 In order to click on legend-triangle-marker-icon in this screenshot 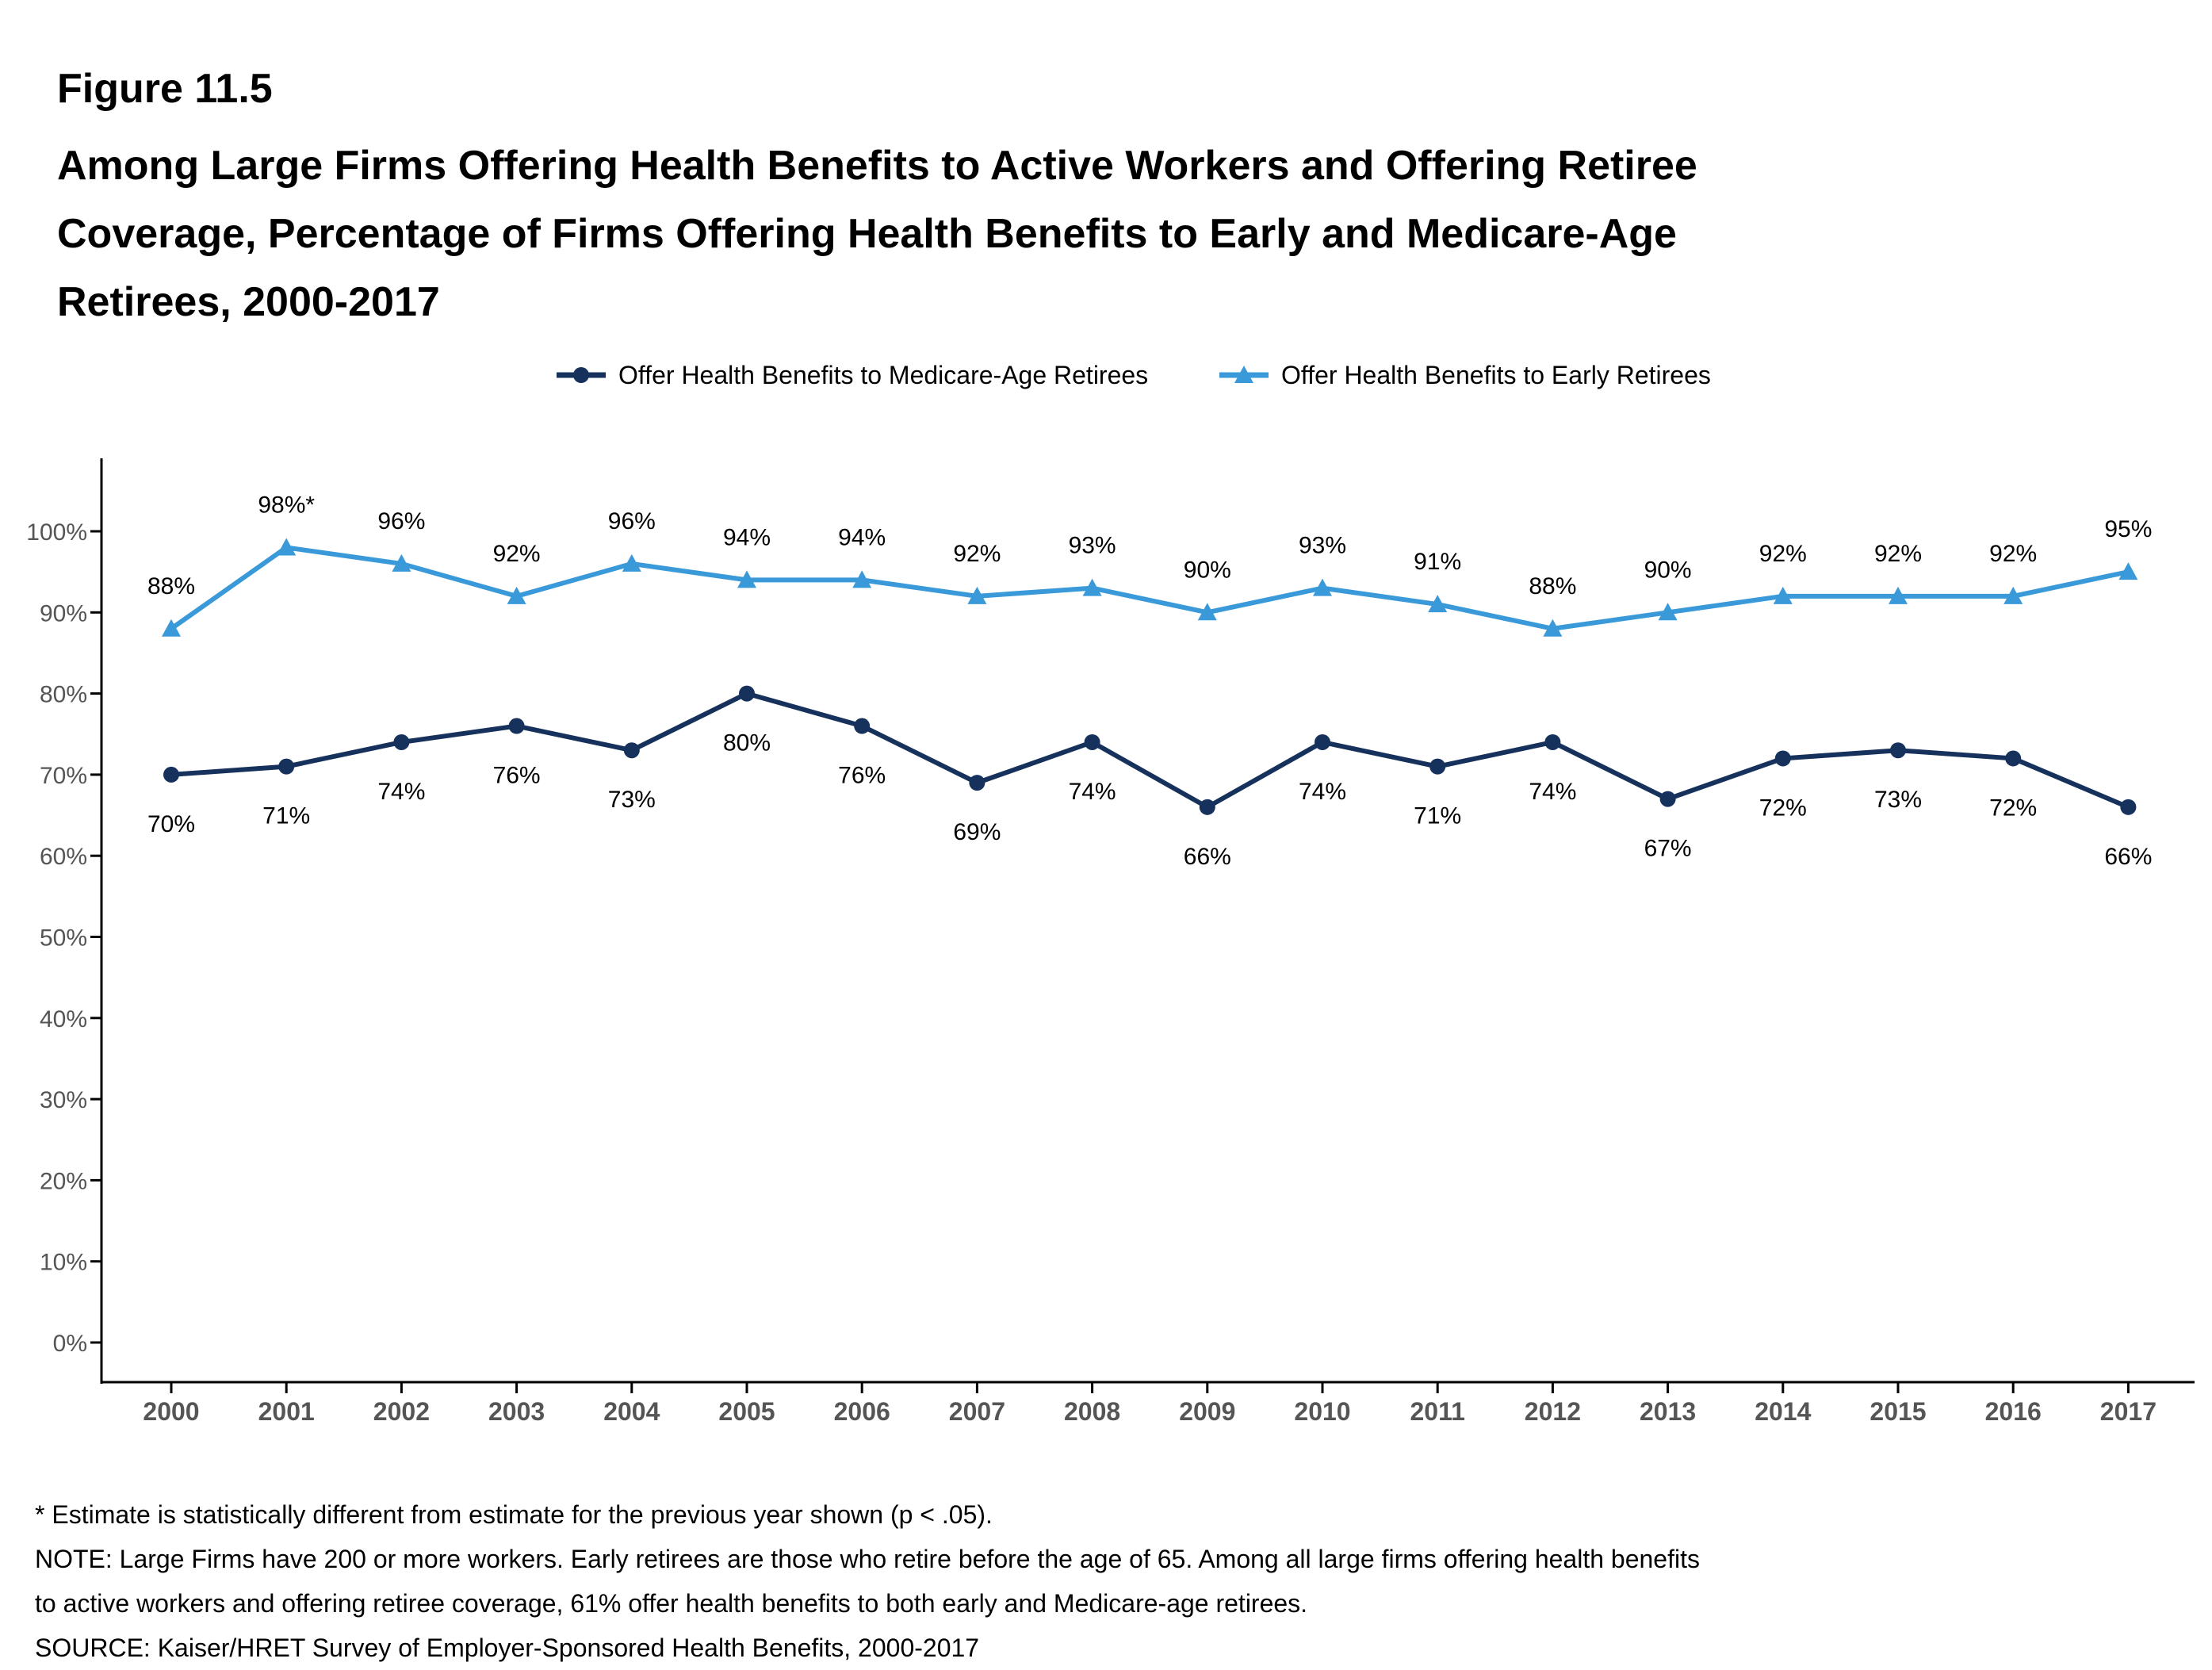, I will do `click(1244, 375)`.